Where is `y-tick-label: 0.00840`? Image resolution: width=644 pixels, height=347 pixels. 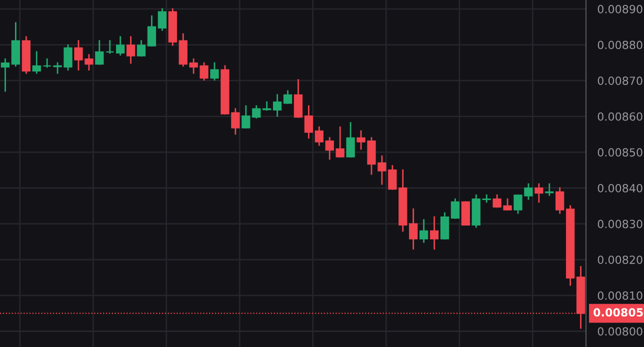 y-tick-label: 0.00840 is located at coordinates (620, 188).